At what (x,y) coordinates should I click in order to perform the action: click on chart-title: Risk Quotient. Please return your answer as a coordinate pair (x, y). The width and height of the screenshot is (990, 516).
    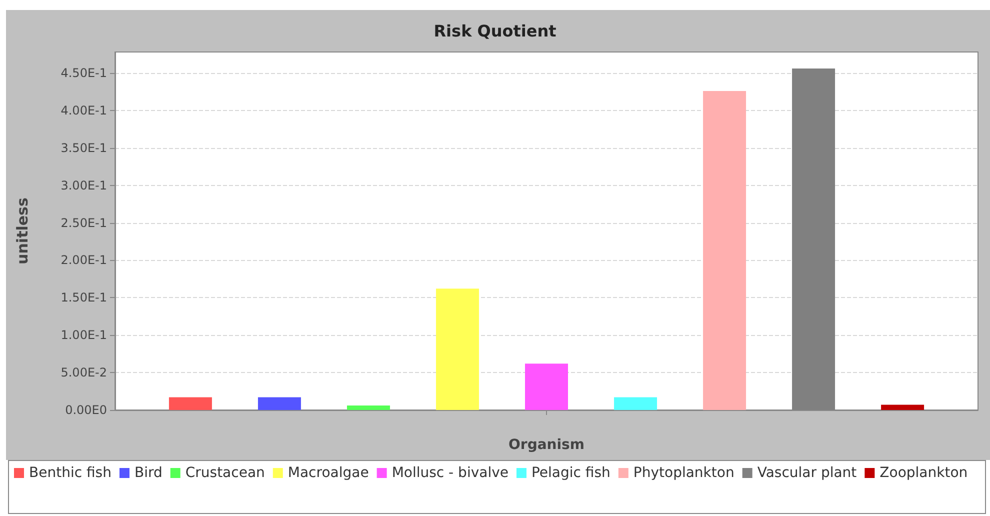
    Looking at the image, I should click on (495, 31).